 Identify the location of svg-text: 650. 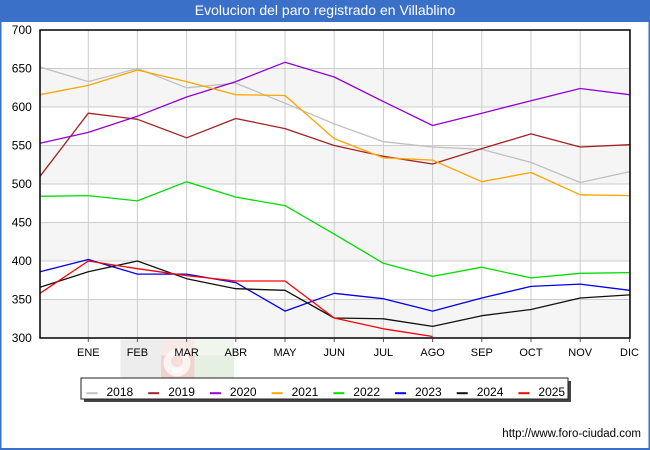
(22, 69).